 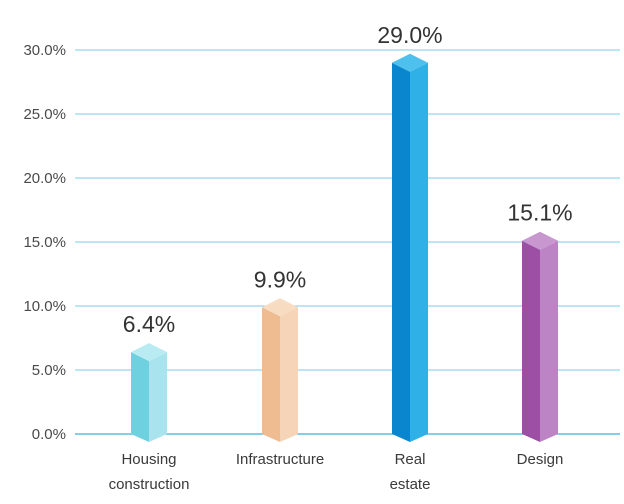 What do you see at coordinates (149, 324) in the screenshot?
I see `value-label: 6.4%` at bounding box center [149, 324].